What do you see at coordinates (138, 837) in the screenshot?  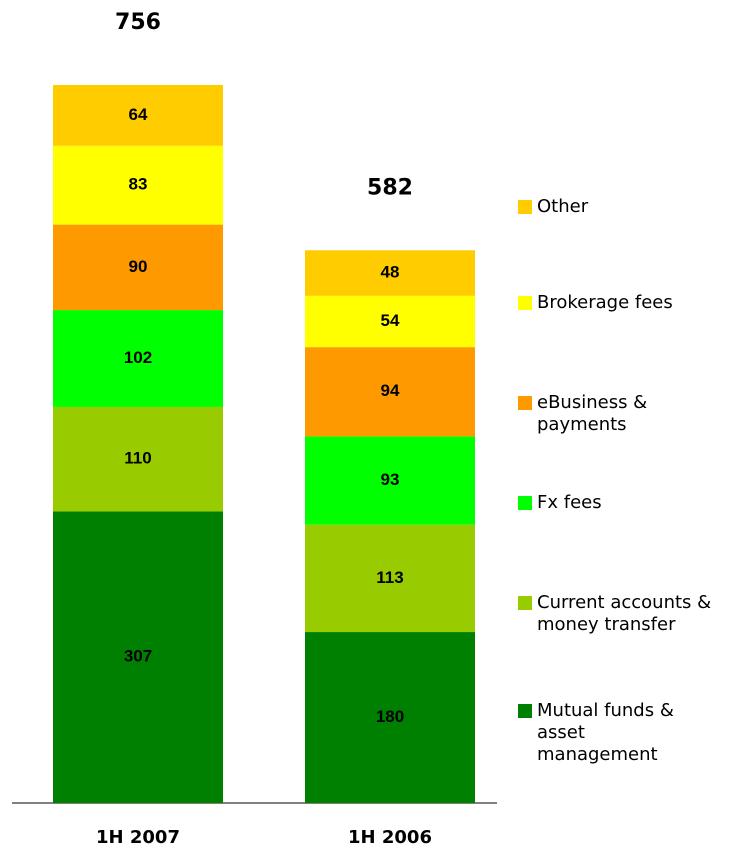 I see `x-tick-label: 1H 2007` at bounding box center [138, 837].